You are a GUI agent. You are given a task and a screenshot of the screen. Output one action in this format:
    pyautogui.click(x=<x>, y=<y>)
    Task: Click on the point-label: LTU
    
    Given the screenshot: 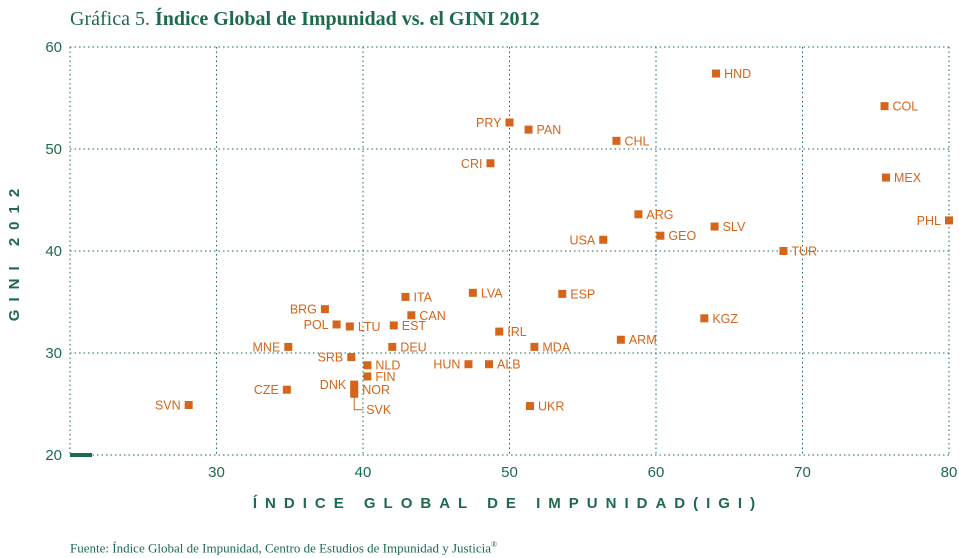 What is the action you would take?
    pyautogui.click(x=369, y=327)
    